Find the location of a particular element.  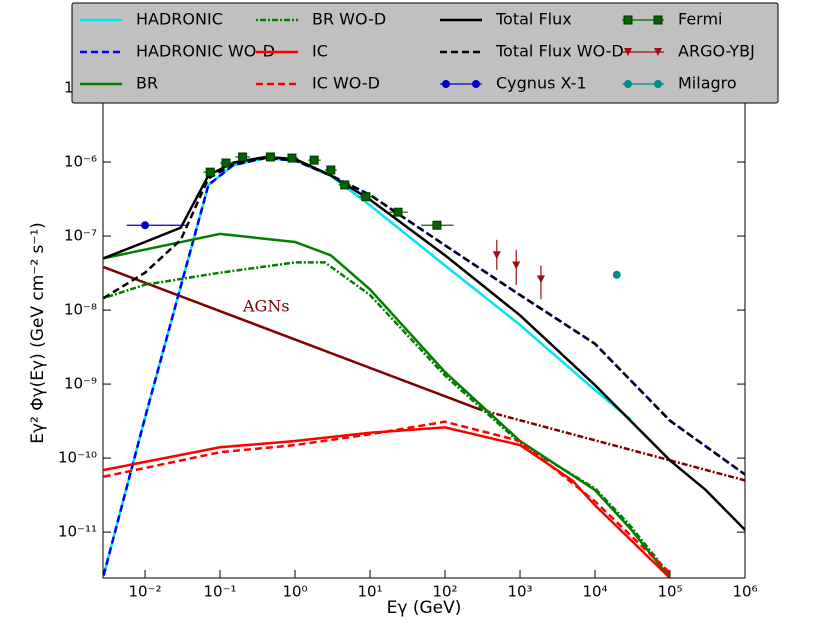

legend-label: IC is located at coordinates (320, 51).